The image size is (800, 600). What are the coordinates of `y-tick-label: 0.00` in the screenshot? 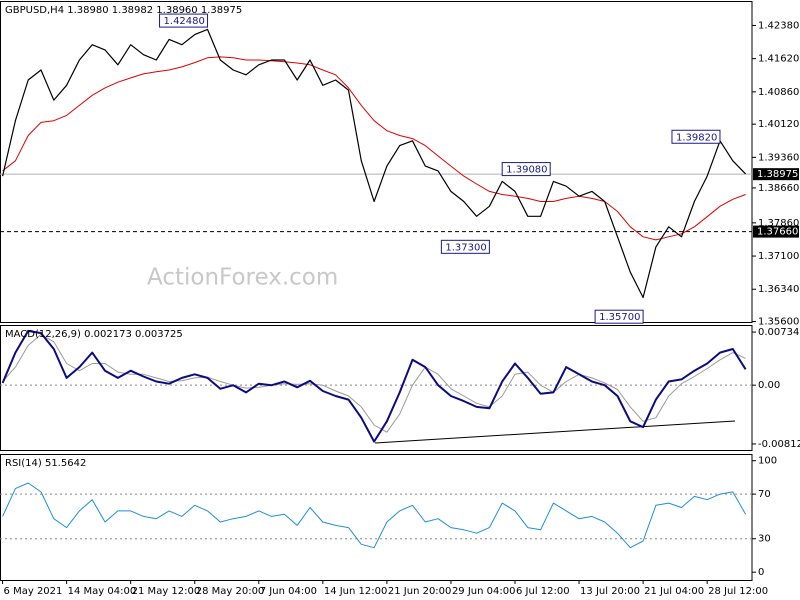 It's located at (769, 385).